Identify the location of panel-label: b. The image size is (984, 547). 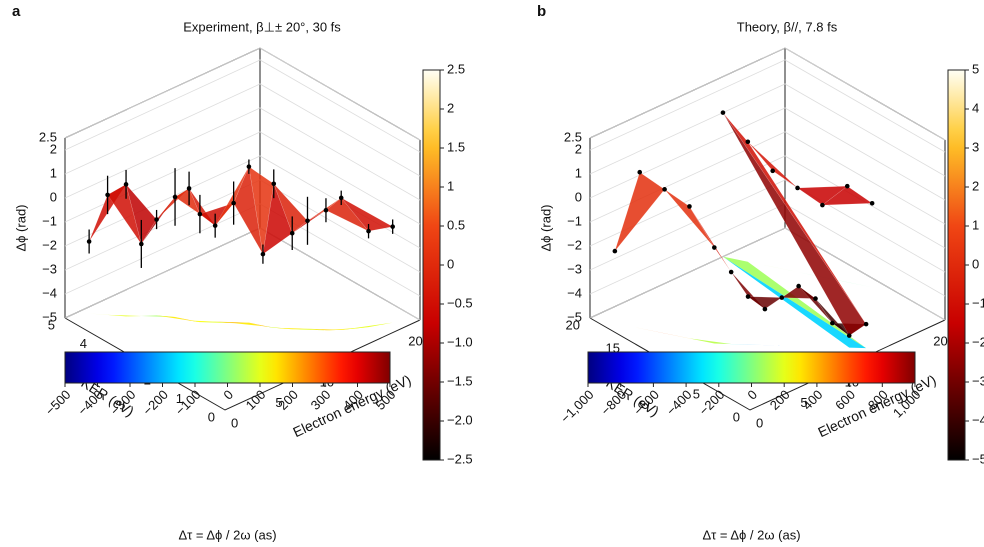
(541, 11).